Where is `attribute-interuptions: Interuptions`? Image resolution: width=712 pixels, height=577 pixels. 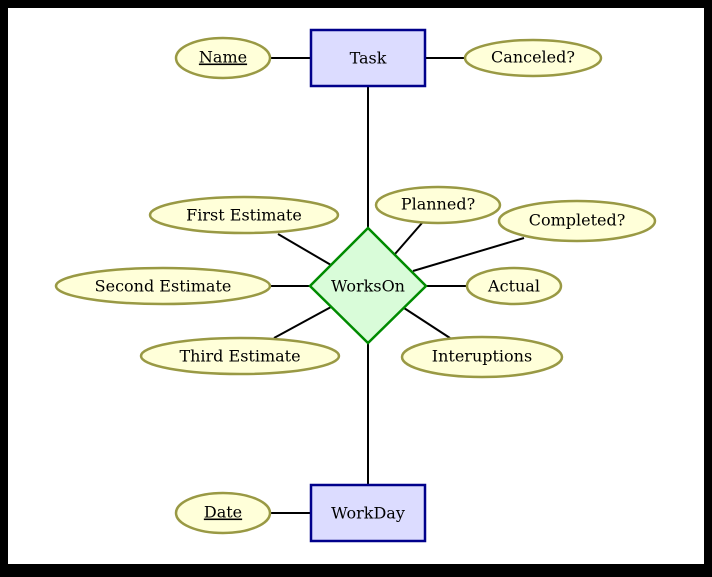
attribute-interuptions: Interuptions is located at coordinates (482, 357).